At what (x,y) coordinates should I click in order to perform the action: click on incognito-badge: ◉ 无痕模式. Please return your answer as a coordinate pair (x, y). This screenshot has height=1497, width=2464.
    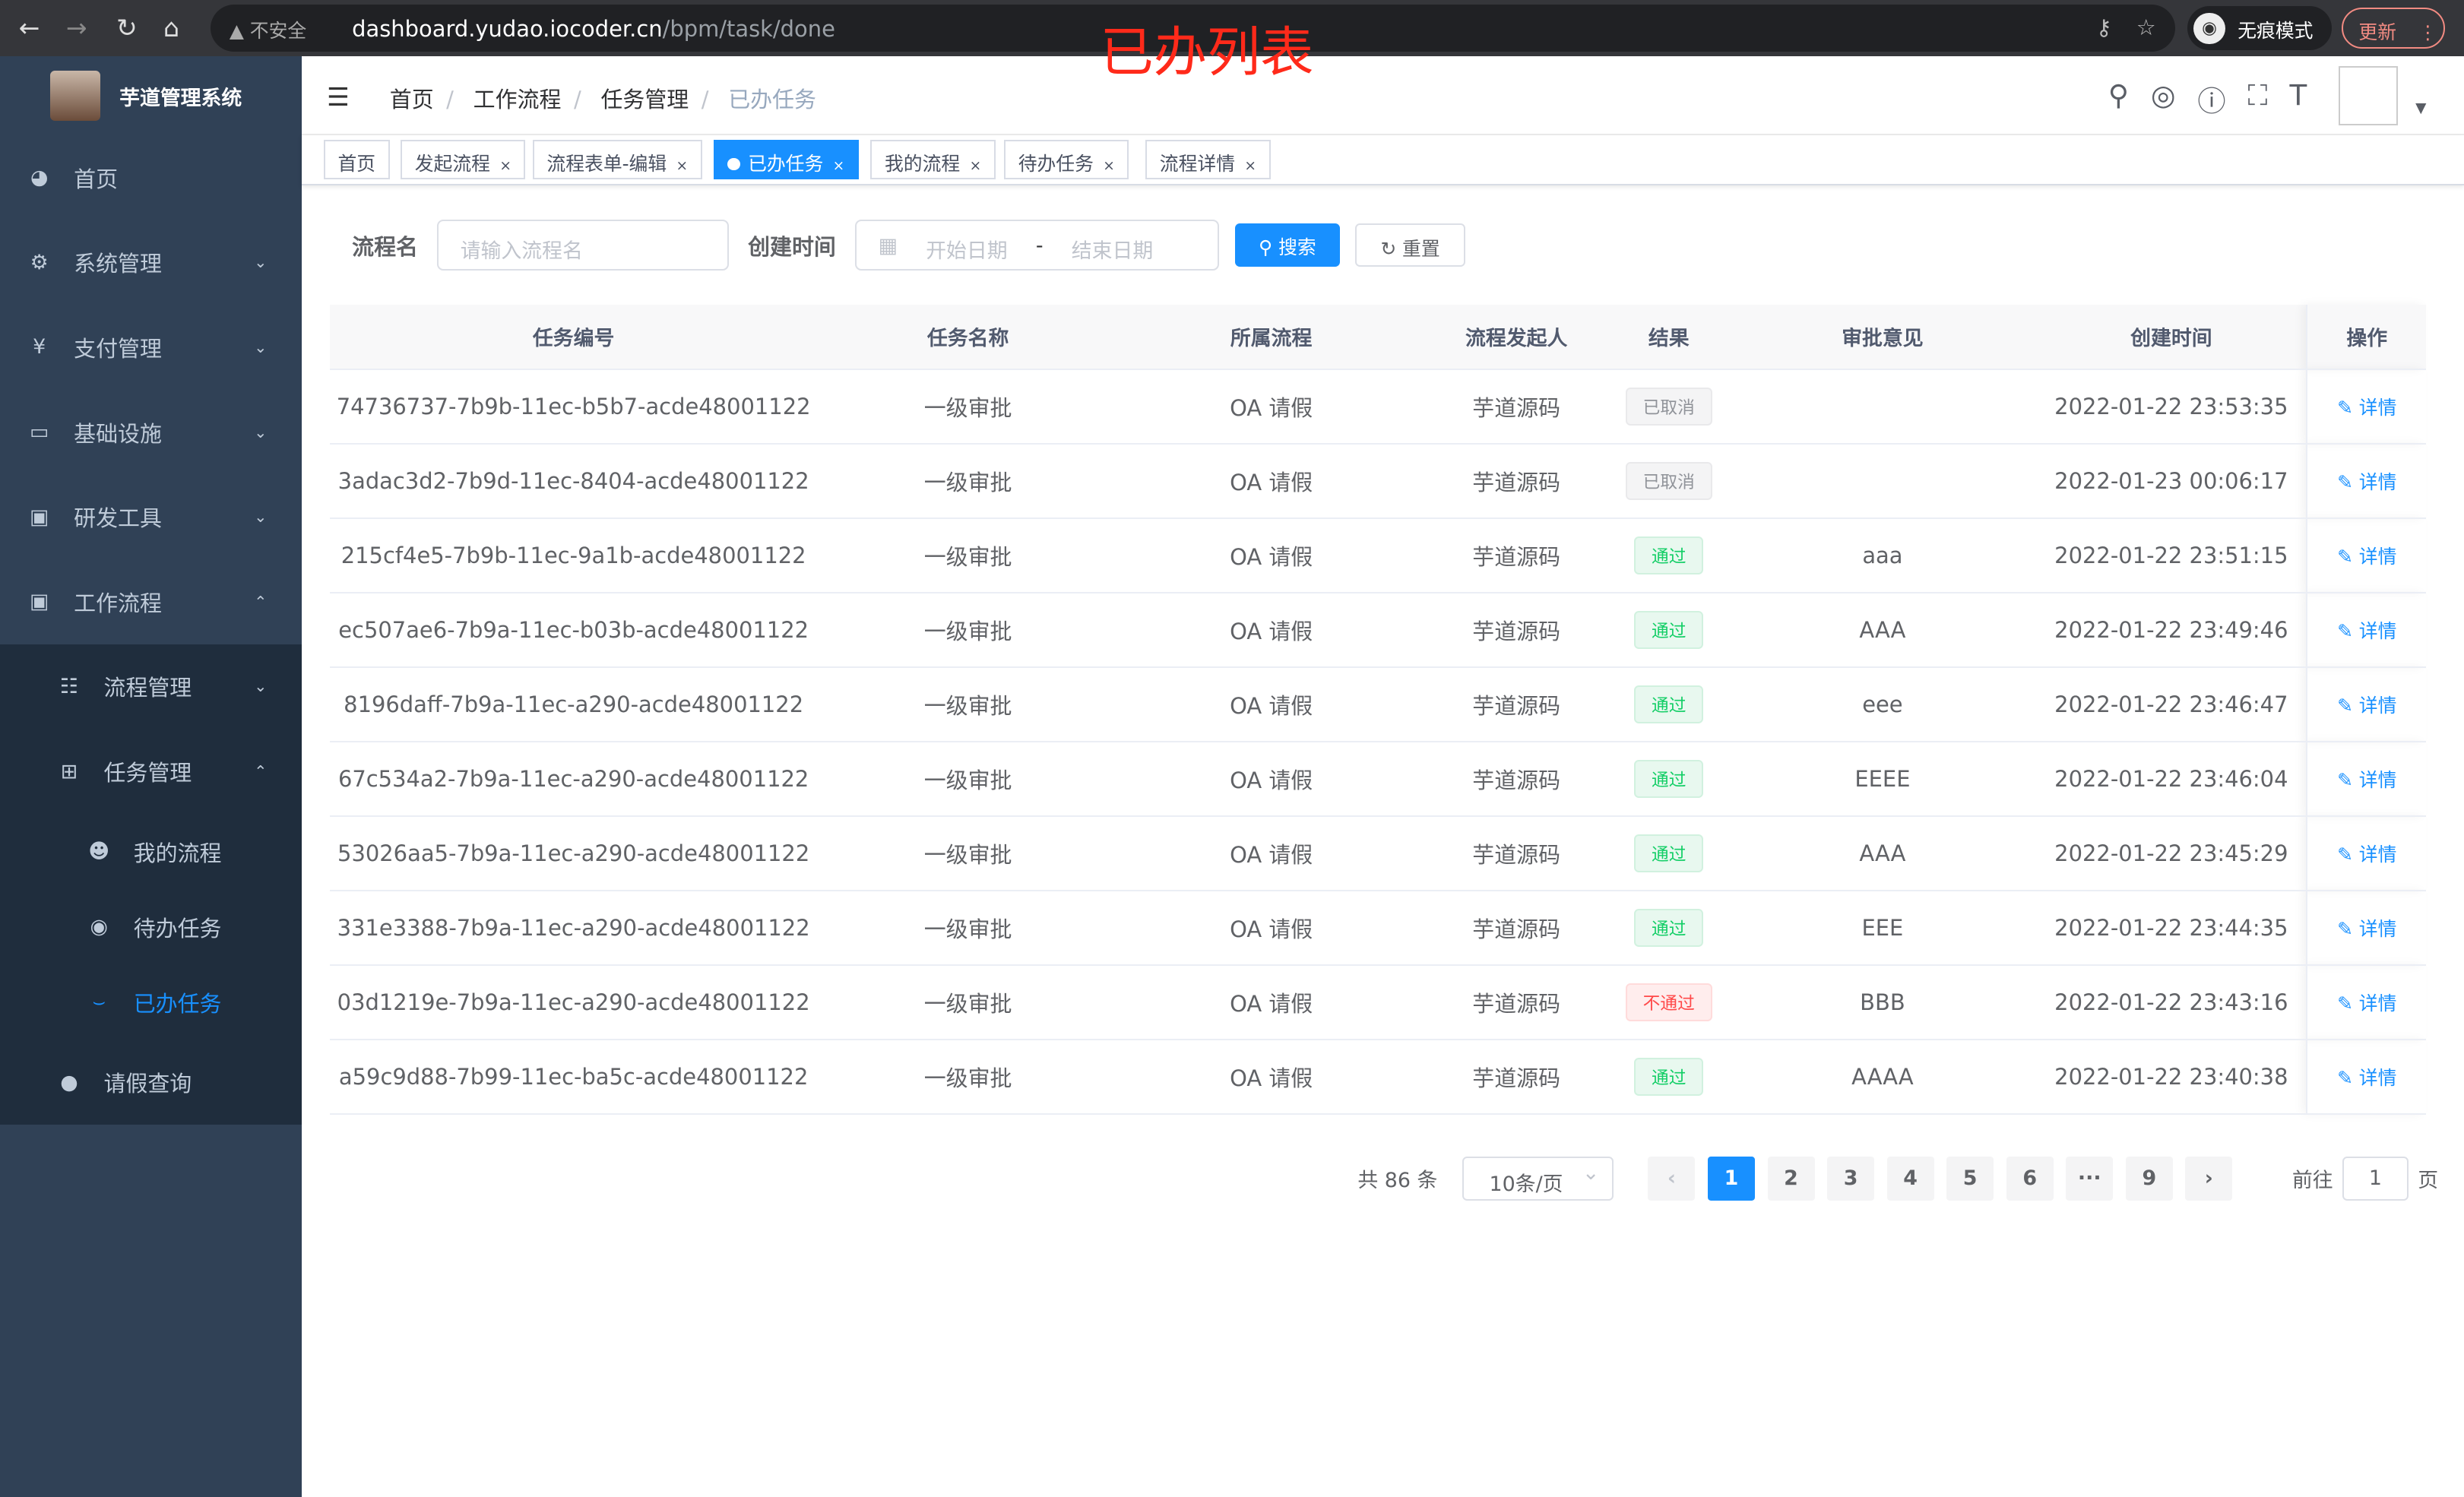
    Looking at the image, I should click on (2260, 28).